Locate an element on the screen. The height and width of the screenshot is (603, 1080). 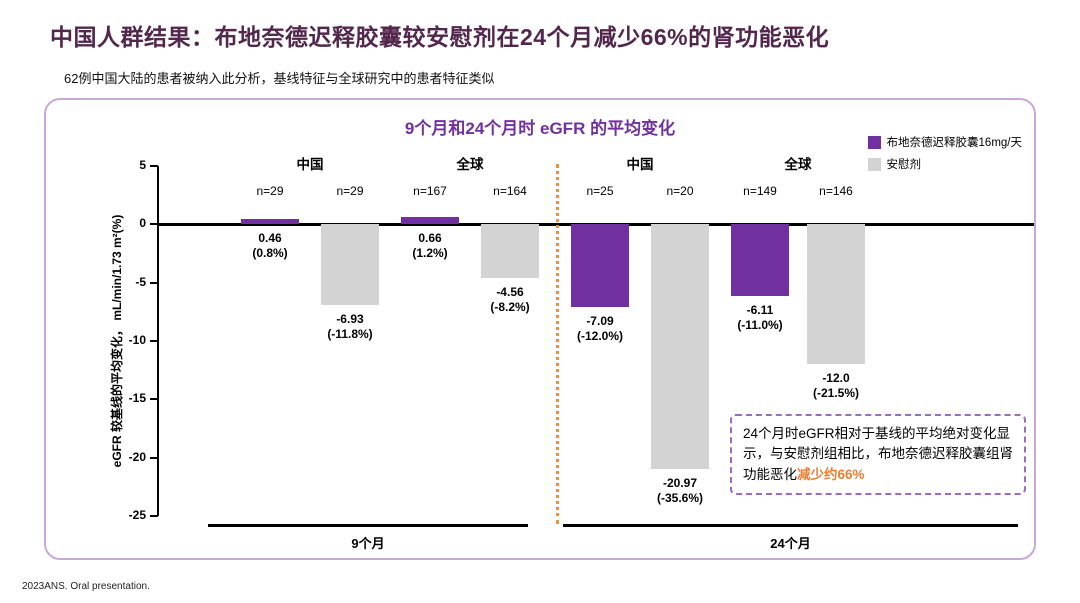
legend-label-placebo: 安慰剂 is located at coordinates (904, 165).